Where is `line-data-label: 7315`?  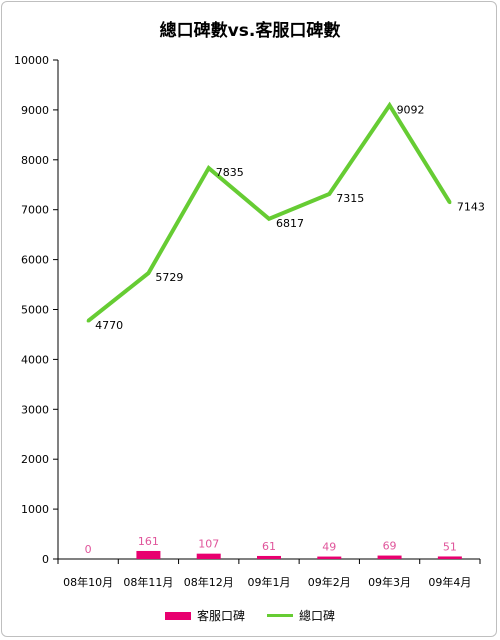
line-data-label: 7315 is located at coordinates (350, 198).